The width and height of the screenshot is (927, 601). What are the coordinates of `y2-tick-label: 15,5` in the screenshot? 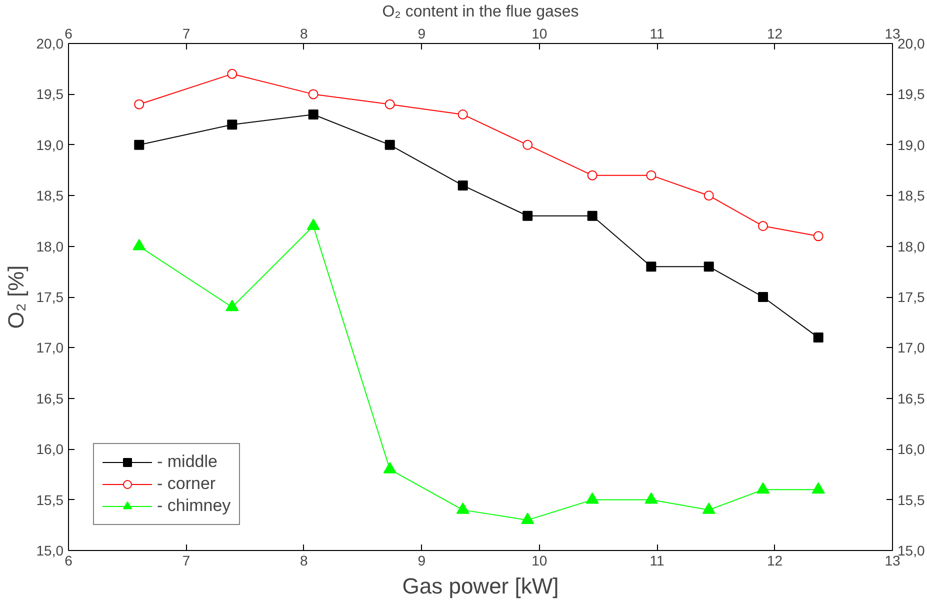 It's located at (911, 500).